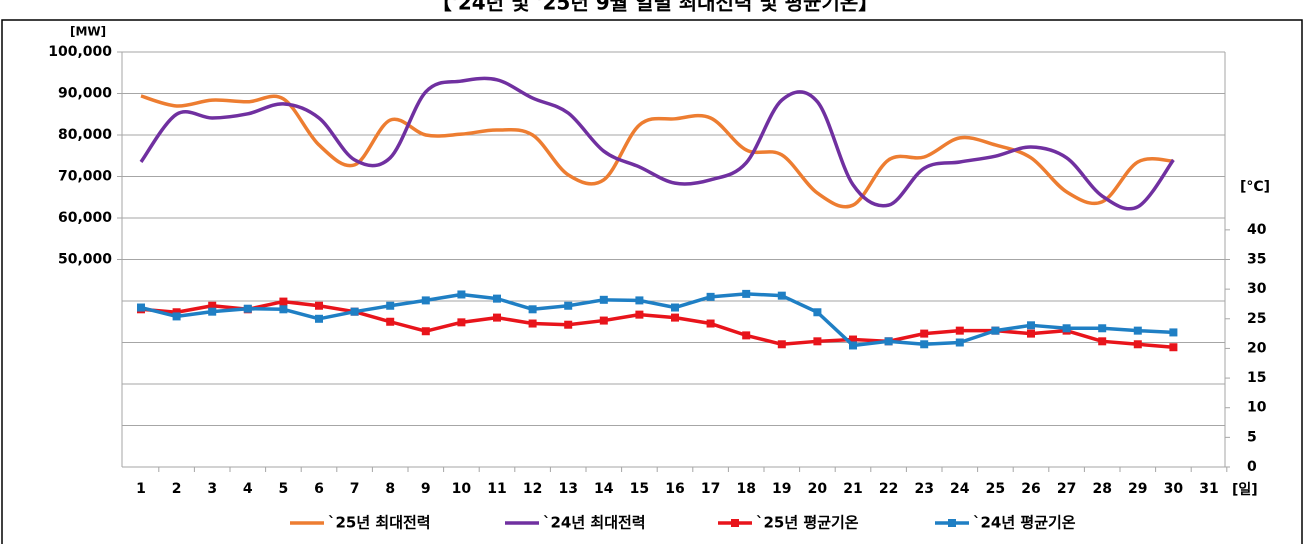  I want to click on y2-tick-label: 20, so click(1257, 348).